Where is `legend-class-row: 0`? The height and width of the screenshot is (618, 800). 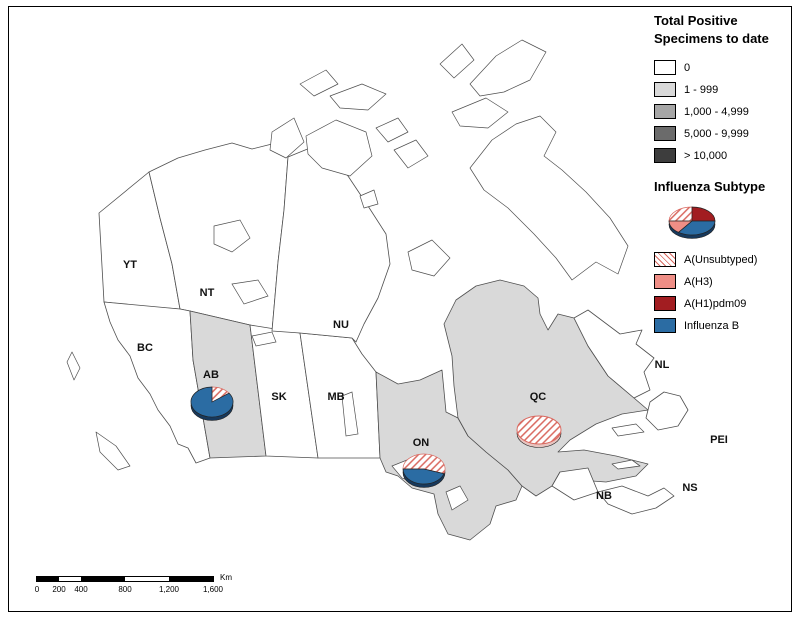 legend-class-row: 0 is located at coordinates (725, 68).